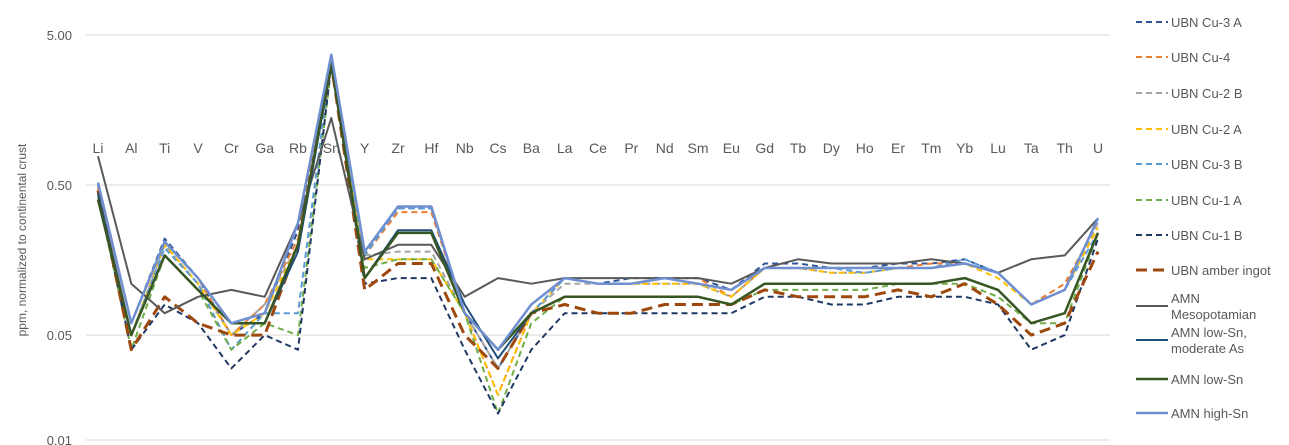  Describe the element at coordinates (465, 148) in the screenshot. I see `x-tick-label: Nb` at that location.